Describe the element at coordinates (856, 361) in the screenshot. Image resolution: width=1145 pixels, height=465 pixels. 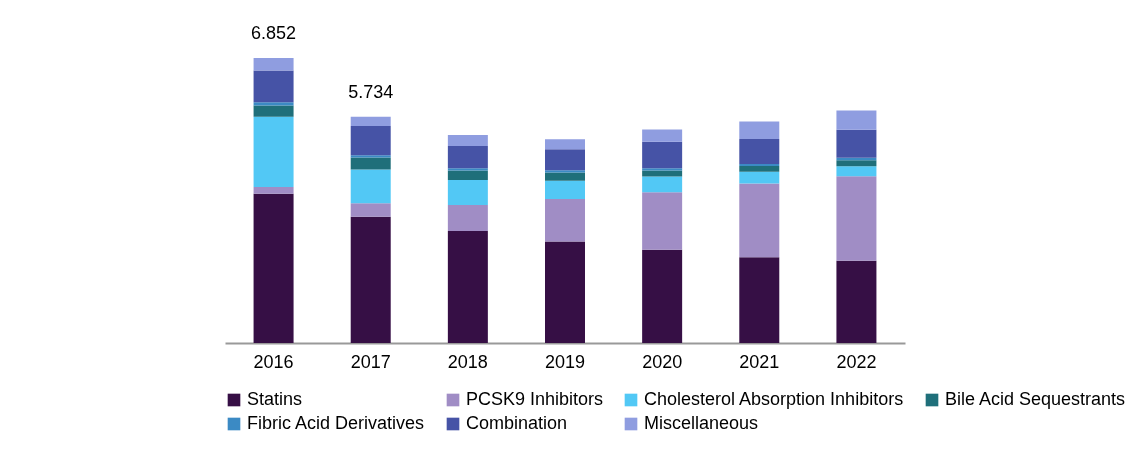
I see `x-tick-label: 2022` at that location.